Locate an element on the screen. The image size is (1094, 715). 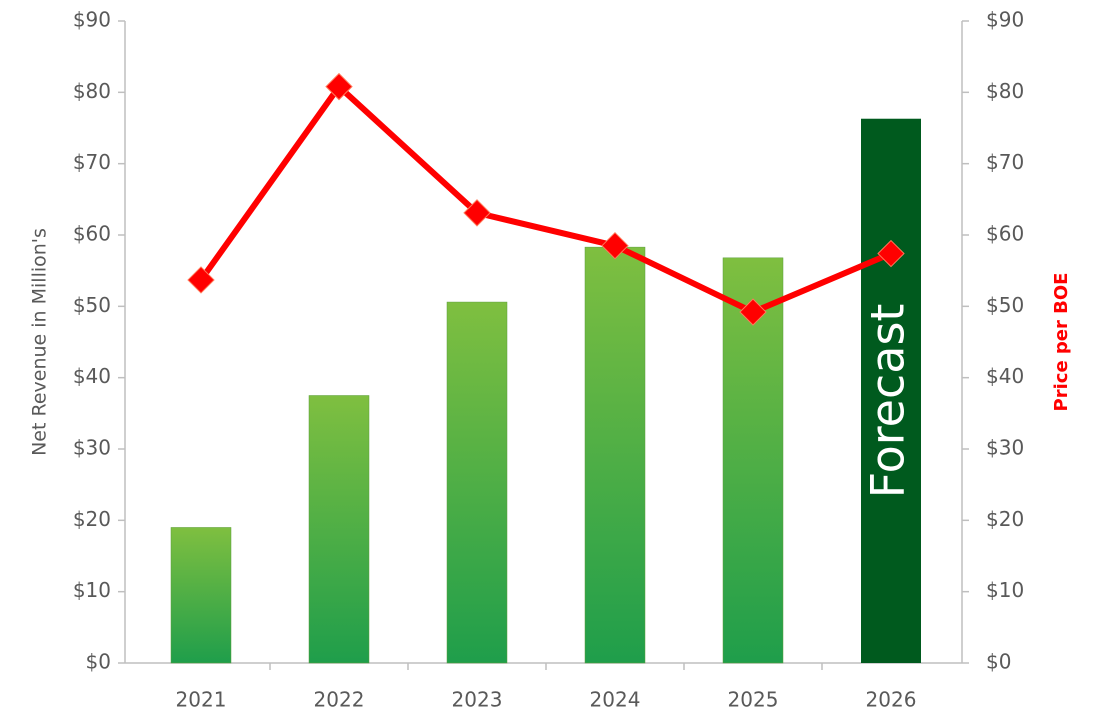
y2-tick-label: $50 is located at coordinates (1005, 305).